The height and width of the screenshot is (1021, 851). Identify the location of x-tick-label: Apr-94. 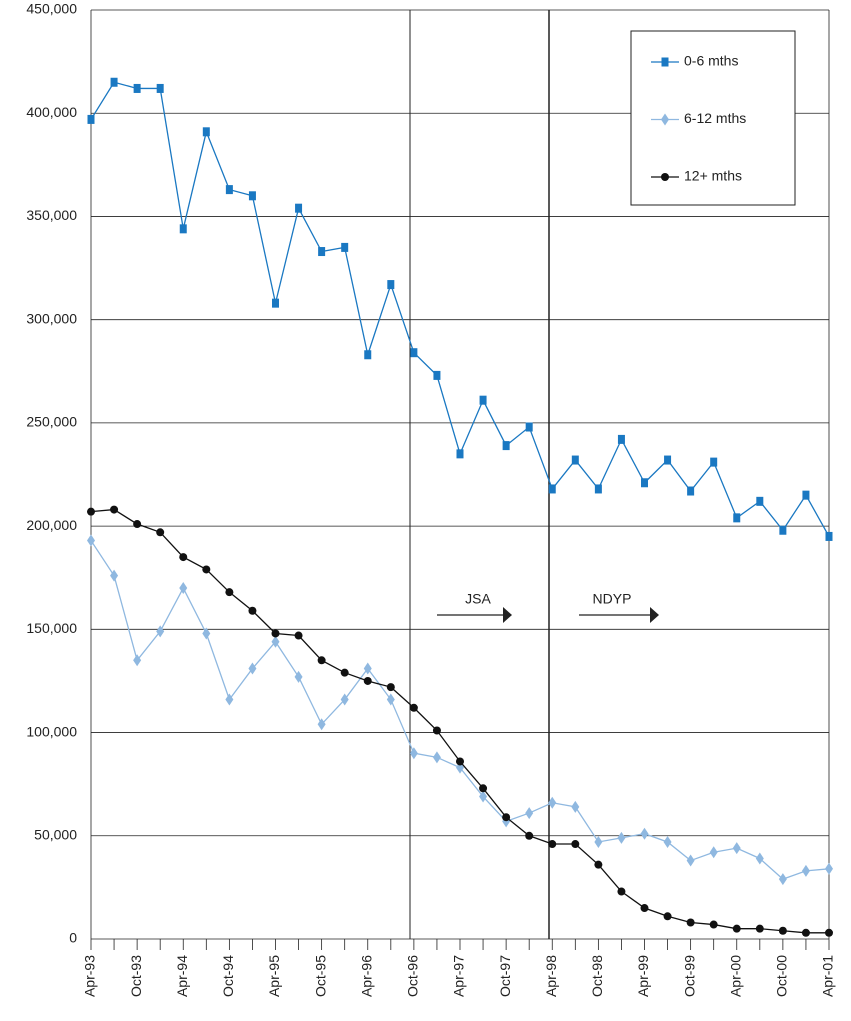
(182, 976).